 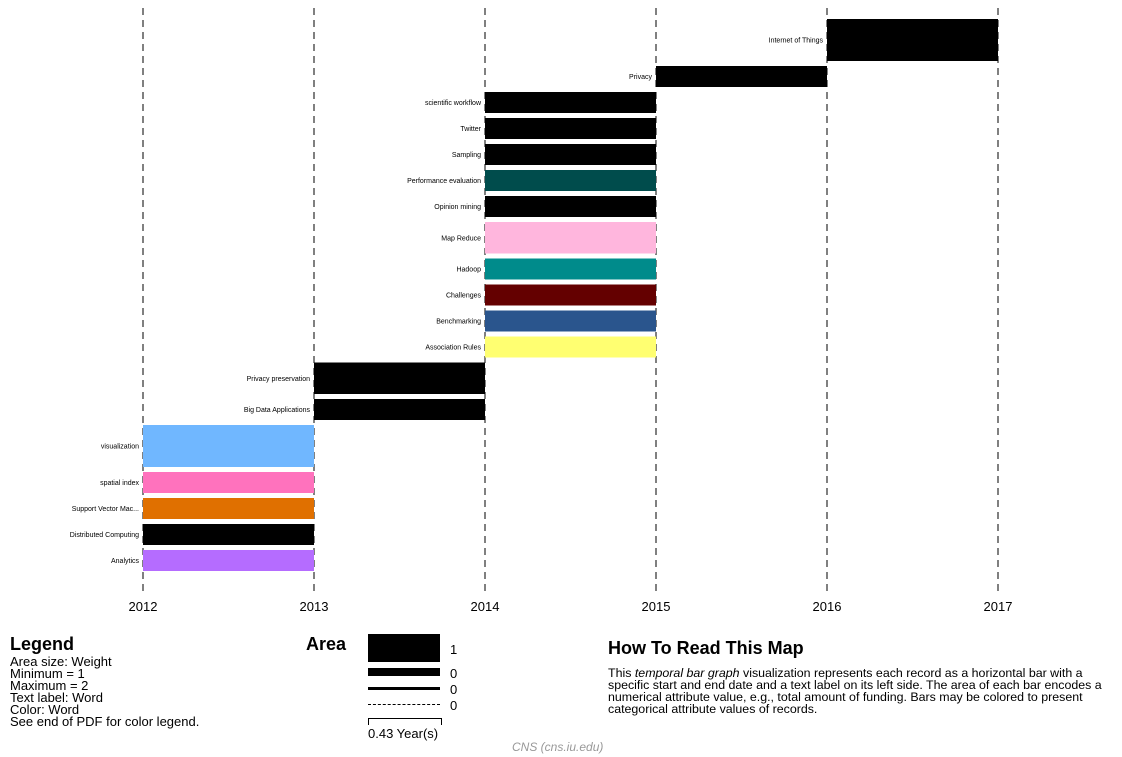 I want to click on area-swatch-large, so click(x=404, y=648).